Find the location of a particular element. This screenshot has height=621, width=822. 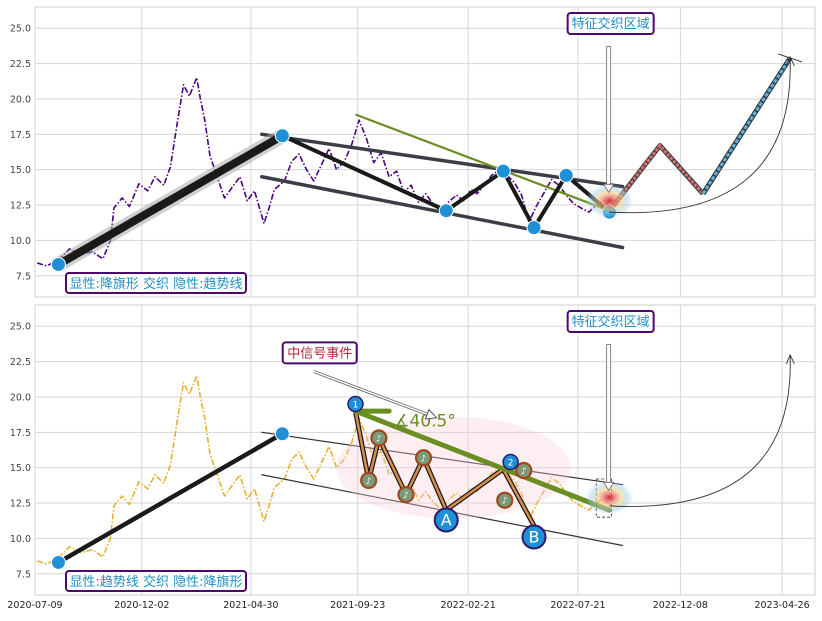

projection-blue-line is located at coordinates (746, 126).